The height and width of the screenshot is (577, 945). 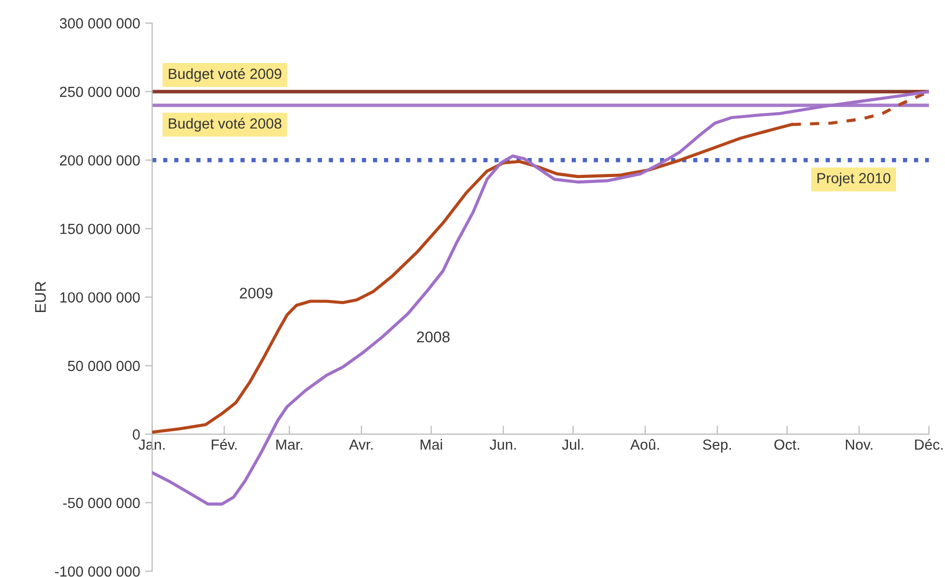 I want to click on x-tick-label: Avr., so click(x=361, y=445).